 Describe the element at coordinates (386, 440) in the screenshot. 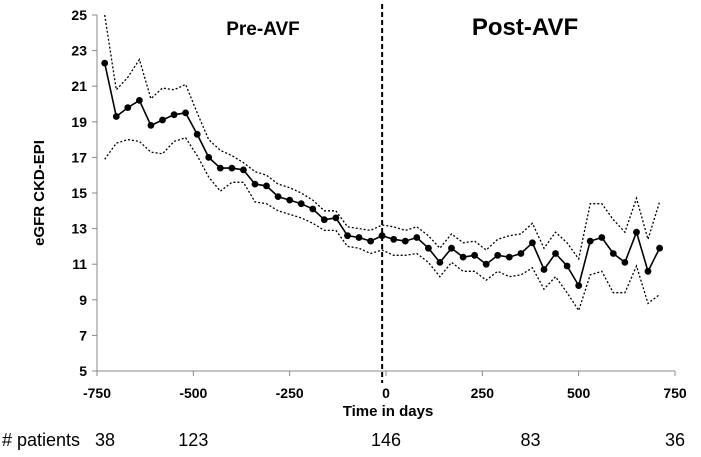

I see `patient-count: 146` at that location.